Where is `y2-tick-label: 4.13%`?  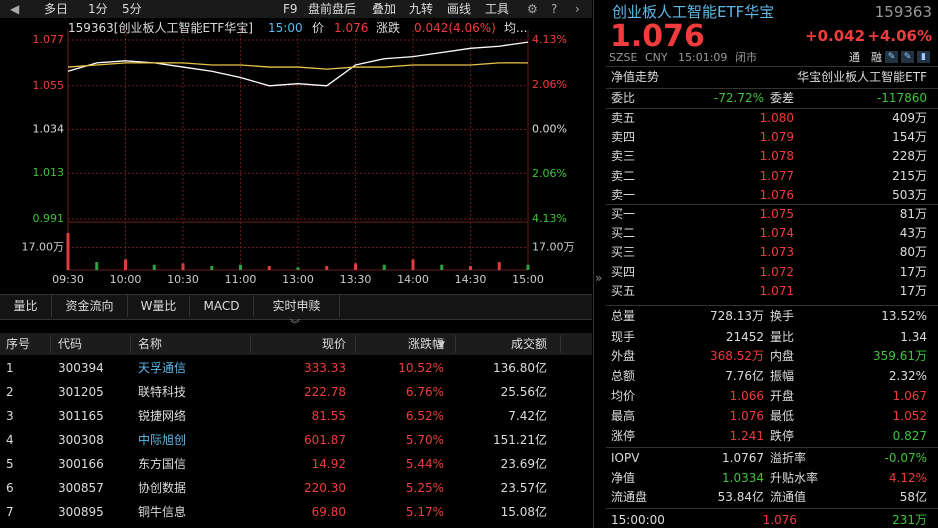 y2-tick-label: 4.13% is located at coordinates (549, 218).